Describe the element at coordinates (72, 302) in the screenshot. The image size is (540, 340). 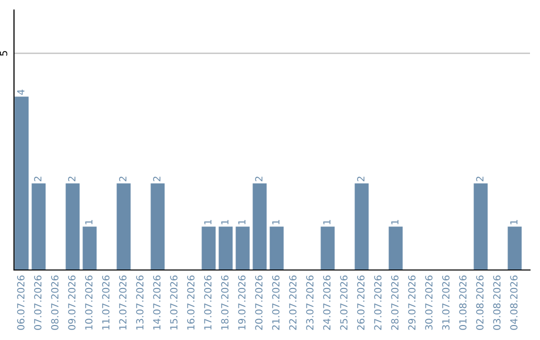
I see `x-tick-label: 09.07.2026` at that location.